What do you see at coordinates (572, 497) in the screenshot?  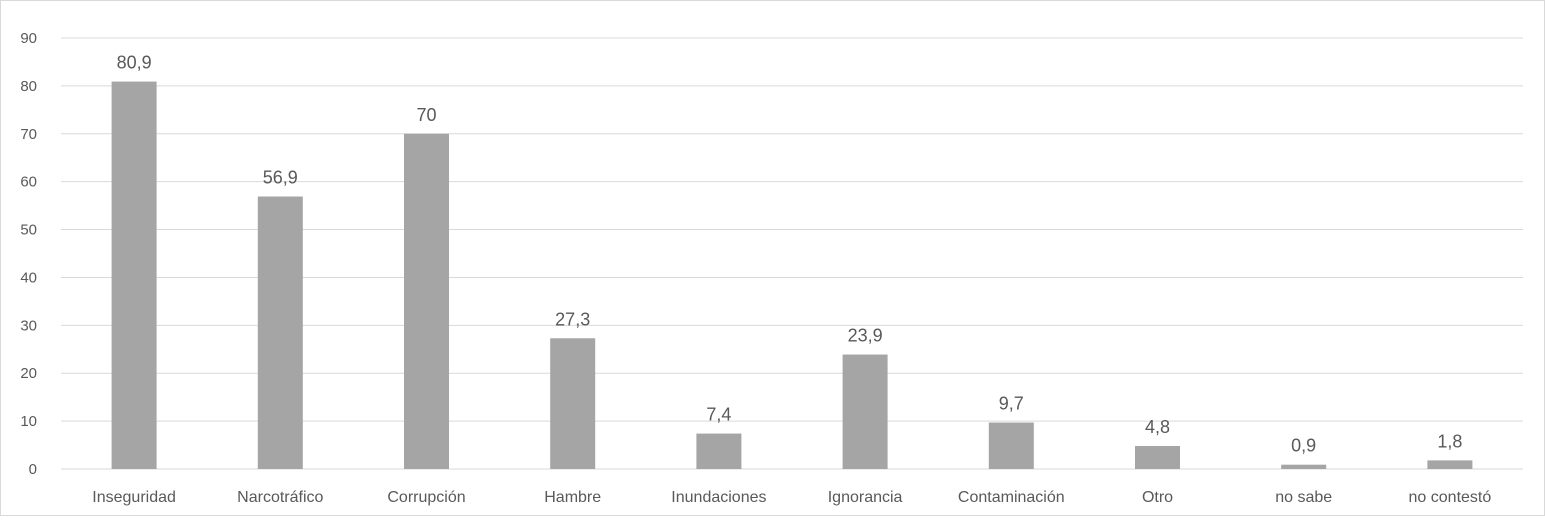 I see `x-category-label: Hambre` at bounding box center [572, 497].